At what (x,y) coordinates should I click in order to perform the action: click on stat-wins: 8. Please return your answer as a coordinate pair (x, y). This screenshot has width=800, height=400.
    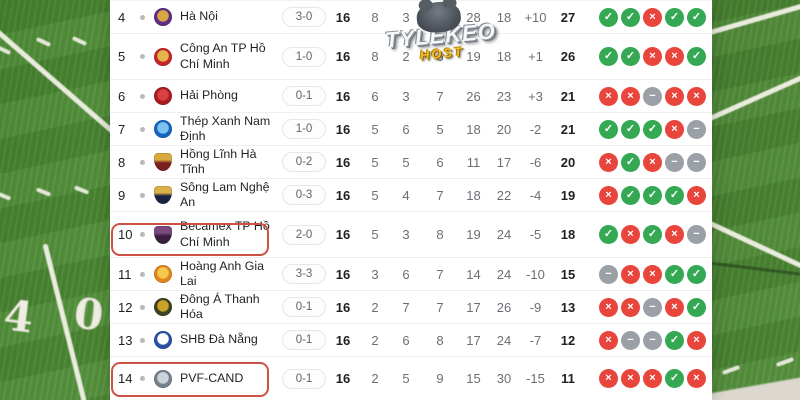
    Looking at the image, I should click on (375, 56).